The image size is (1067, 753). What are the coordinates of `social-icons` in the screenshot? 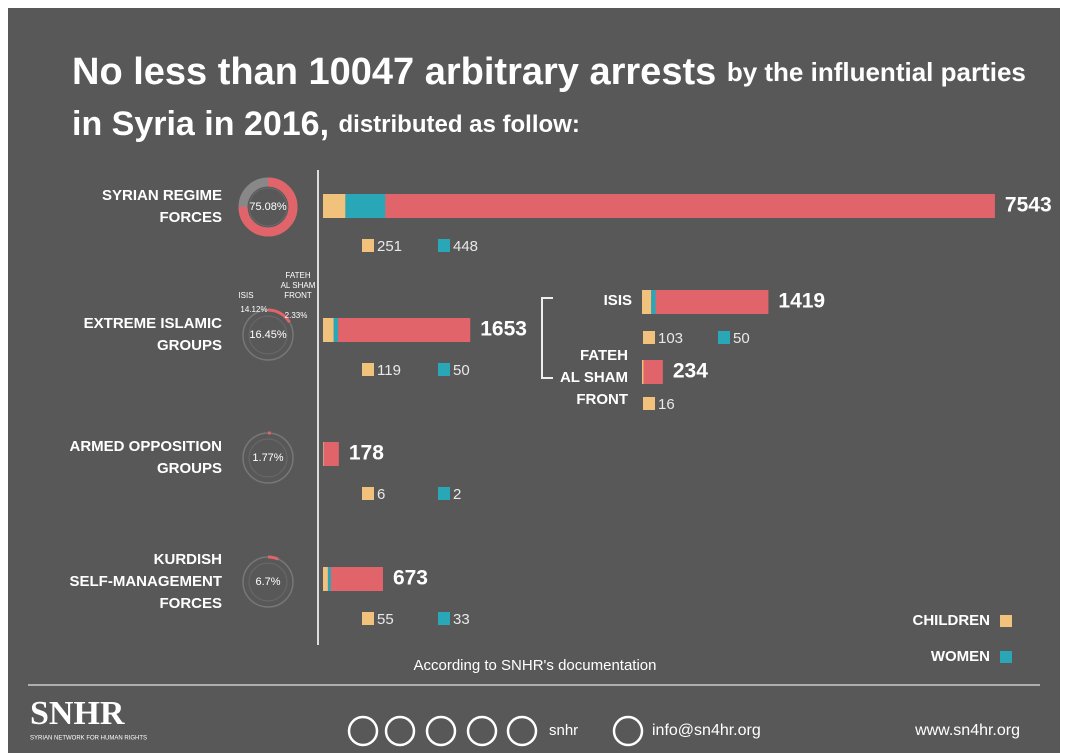 It's located at (495, 731).